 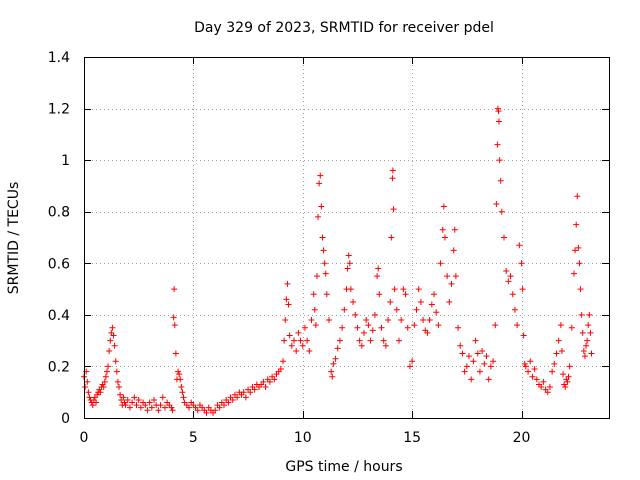 What do you see at coordinates (343, 467) in the screenshot?
I see `x-axis-label: GPS time / hours` at bounding box center [343, 467].